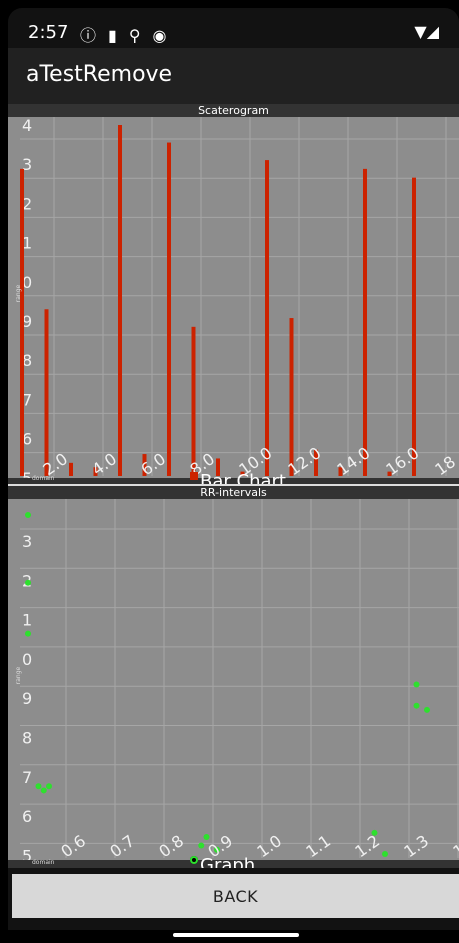 Image resolution: width=459 pixels, height=943 pixels. I want to click on x-tick-label: 0.8, so click(171, 846).